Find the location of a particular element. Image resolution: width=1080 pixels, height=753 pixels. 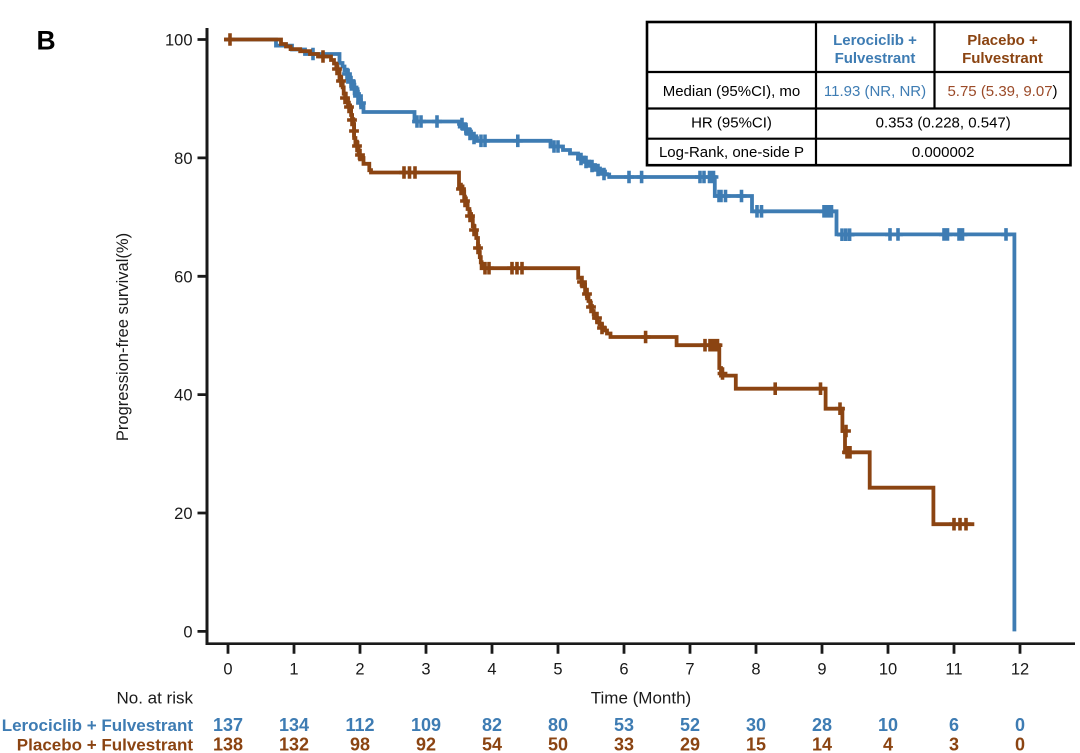

svg-text: 28 is located at coordinates (822, 725).